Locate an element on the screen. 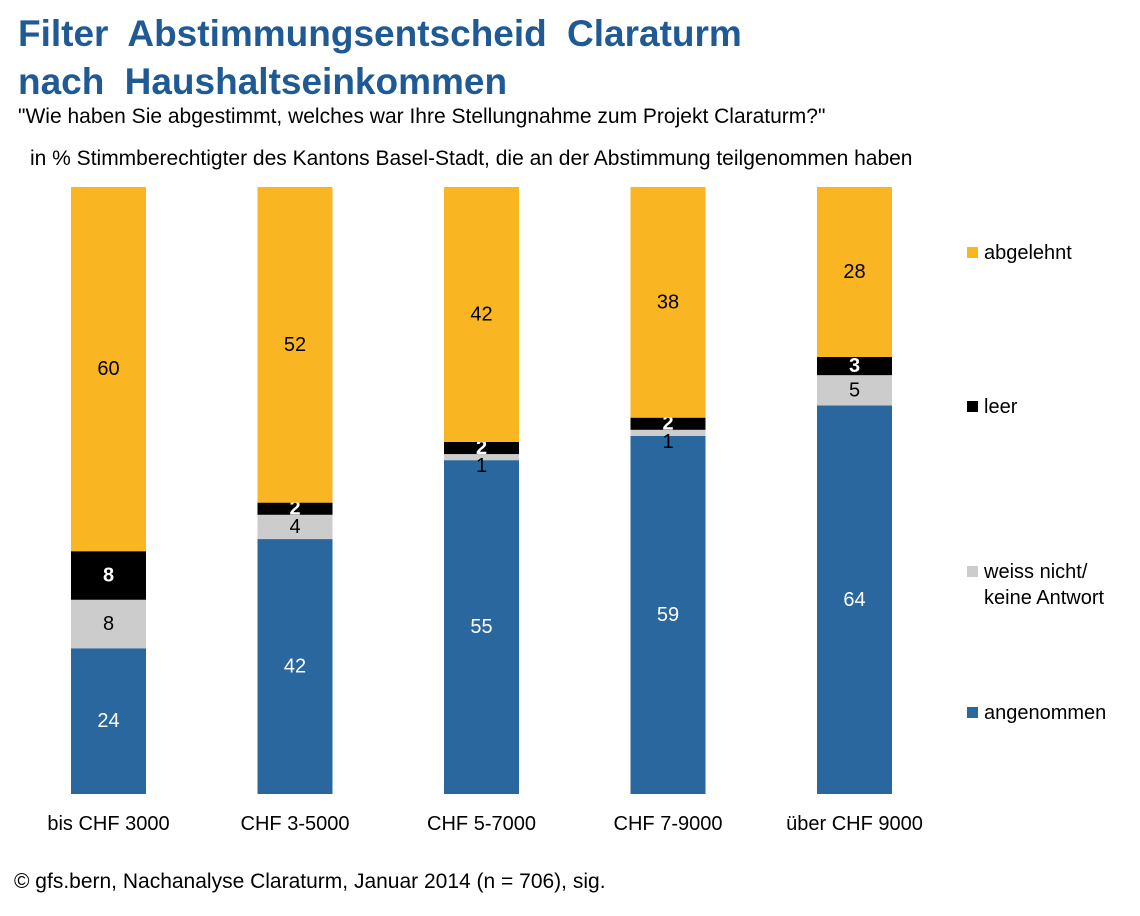 This screenshot has width=1140, height=916. data-label: 59 is located at coordinates (668, 615).